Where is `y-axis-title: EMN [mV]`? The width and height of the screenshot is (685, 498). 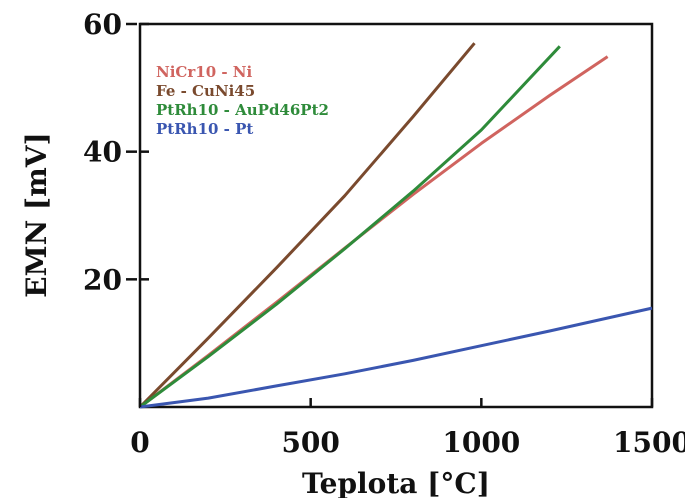 y-axis-title: EMN [mV] is located at coordinates (36, 215).